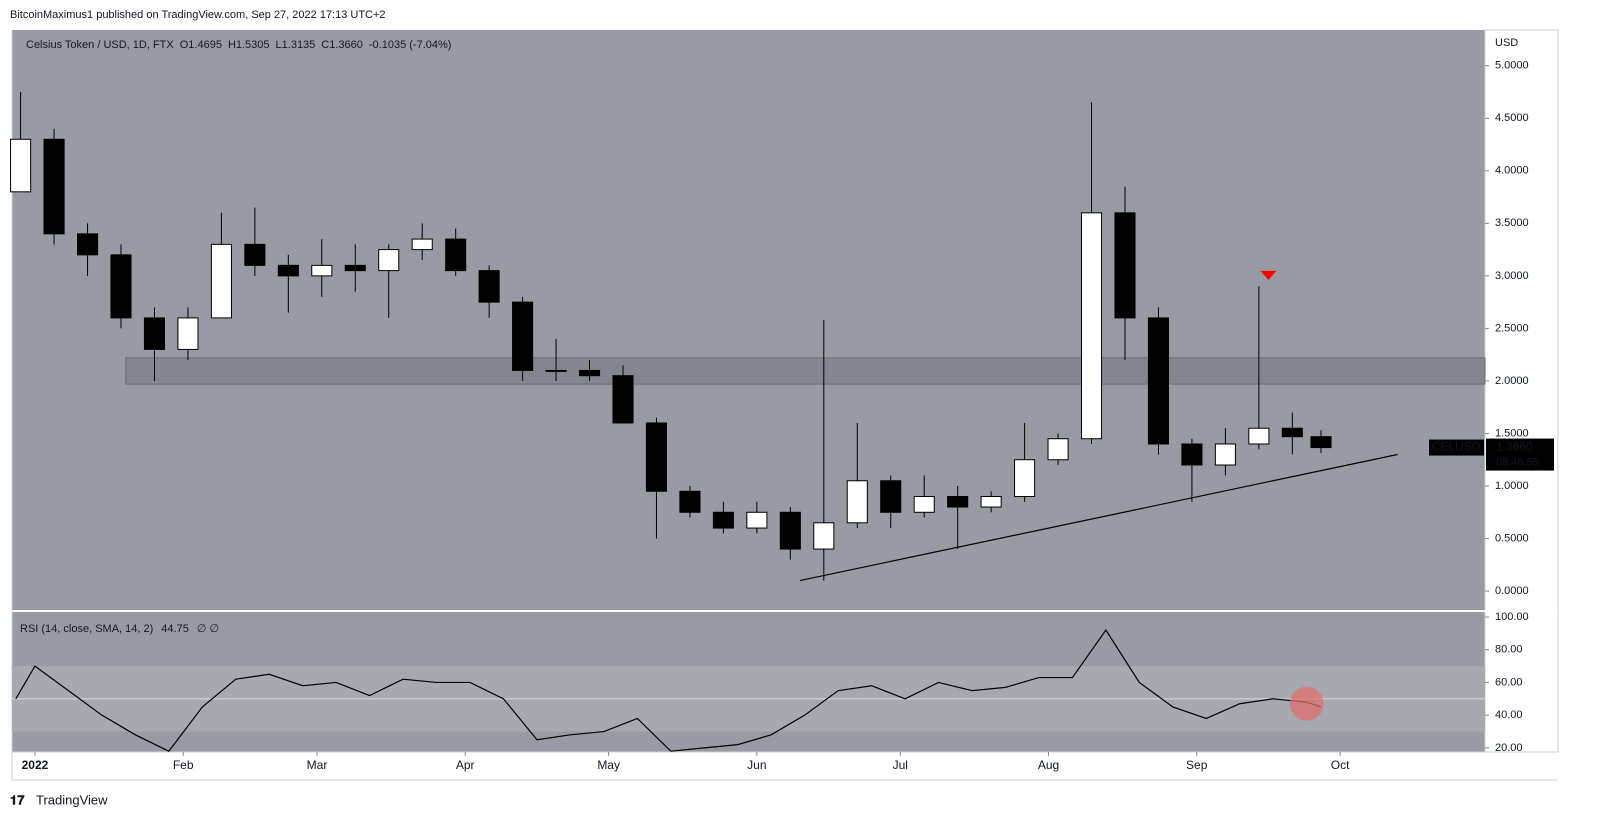  What do you see at coordinates (1512, 276) in the screenshot?
I see `y-tick-label: 3.0000` at bounding box center [1512, 276].